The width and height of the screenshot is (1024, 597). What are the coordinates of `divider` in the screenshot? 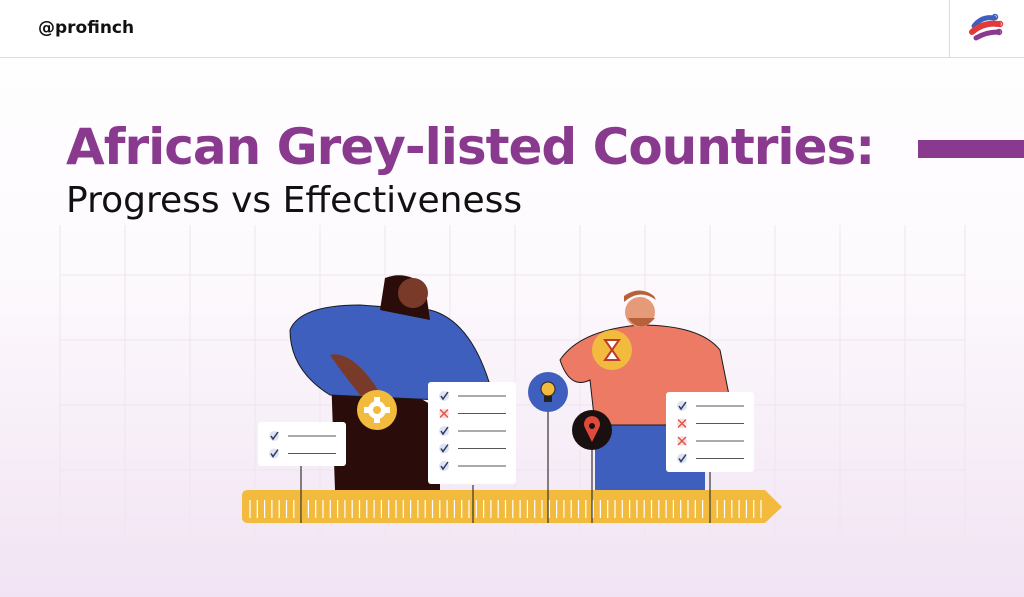 It's located at (949, 29).